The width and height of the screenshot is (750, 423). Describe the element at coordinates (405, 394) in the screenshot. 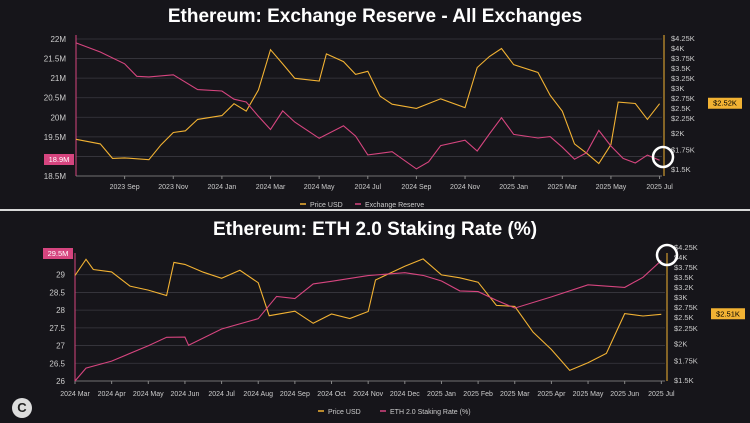

I see `x-tick-label: 2024 Dec` at that location.